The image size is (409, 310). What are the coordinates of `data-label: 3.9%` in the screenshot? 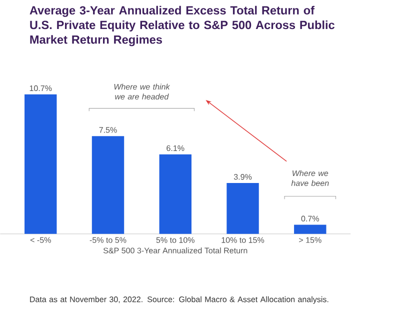 It's located at (243, 177).